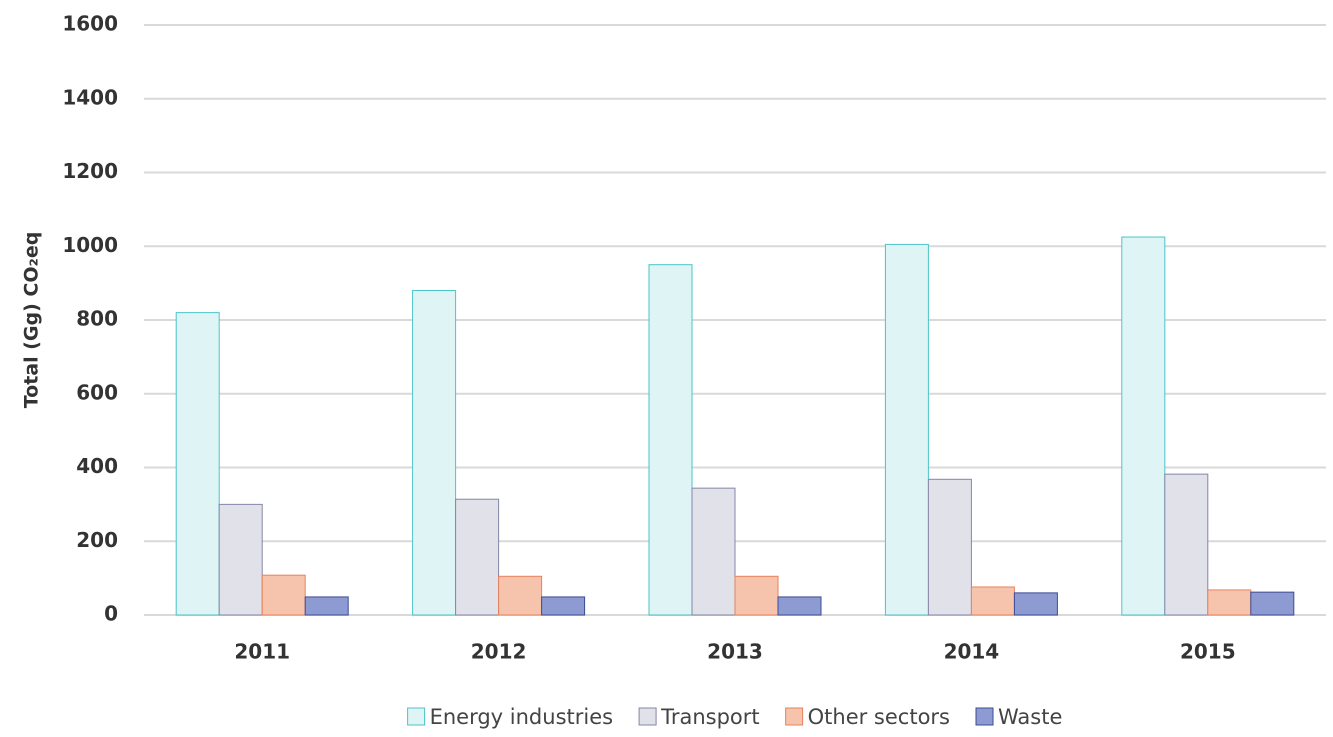  I want to click on y-tick-label: 1400, so click(90, 97).